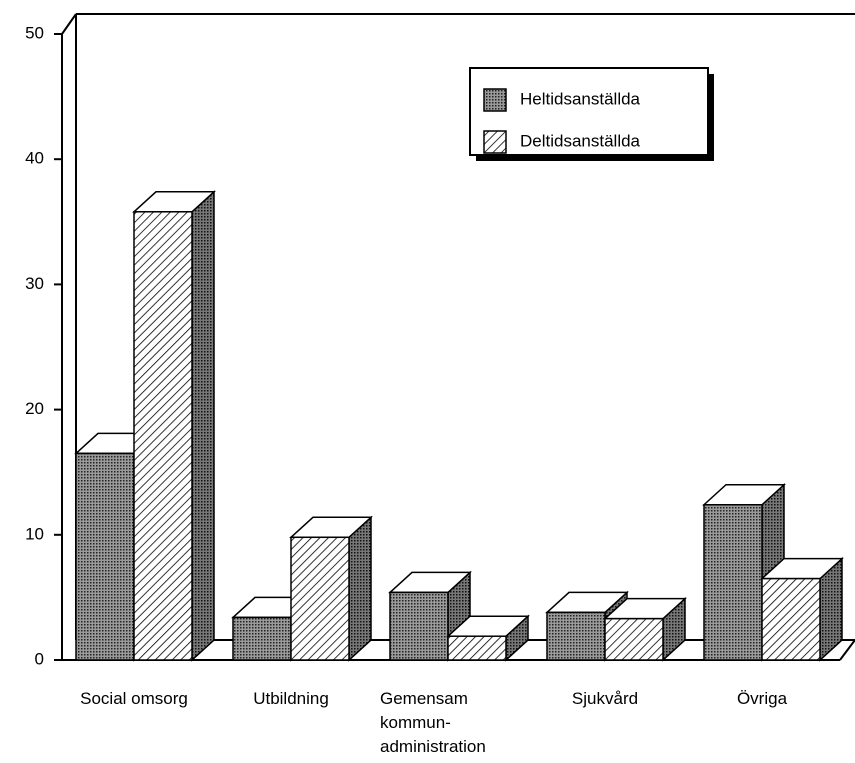 Image resolution: width=855 pixels, height=763 pixels. What do you see at coordinates (762, 698) in the screenshot?
I see `x-tick-label: Övriga` at bounding box center [762, 698].